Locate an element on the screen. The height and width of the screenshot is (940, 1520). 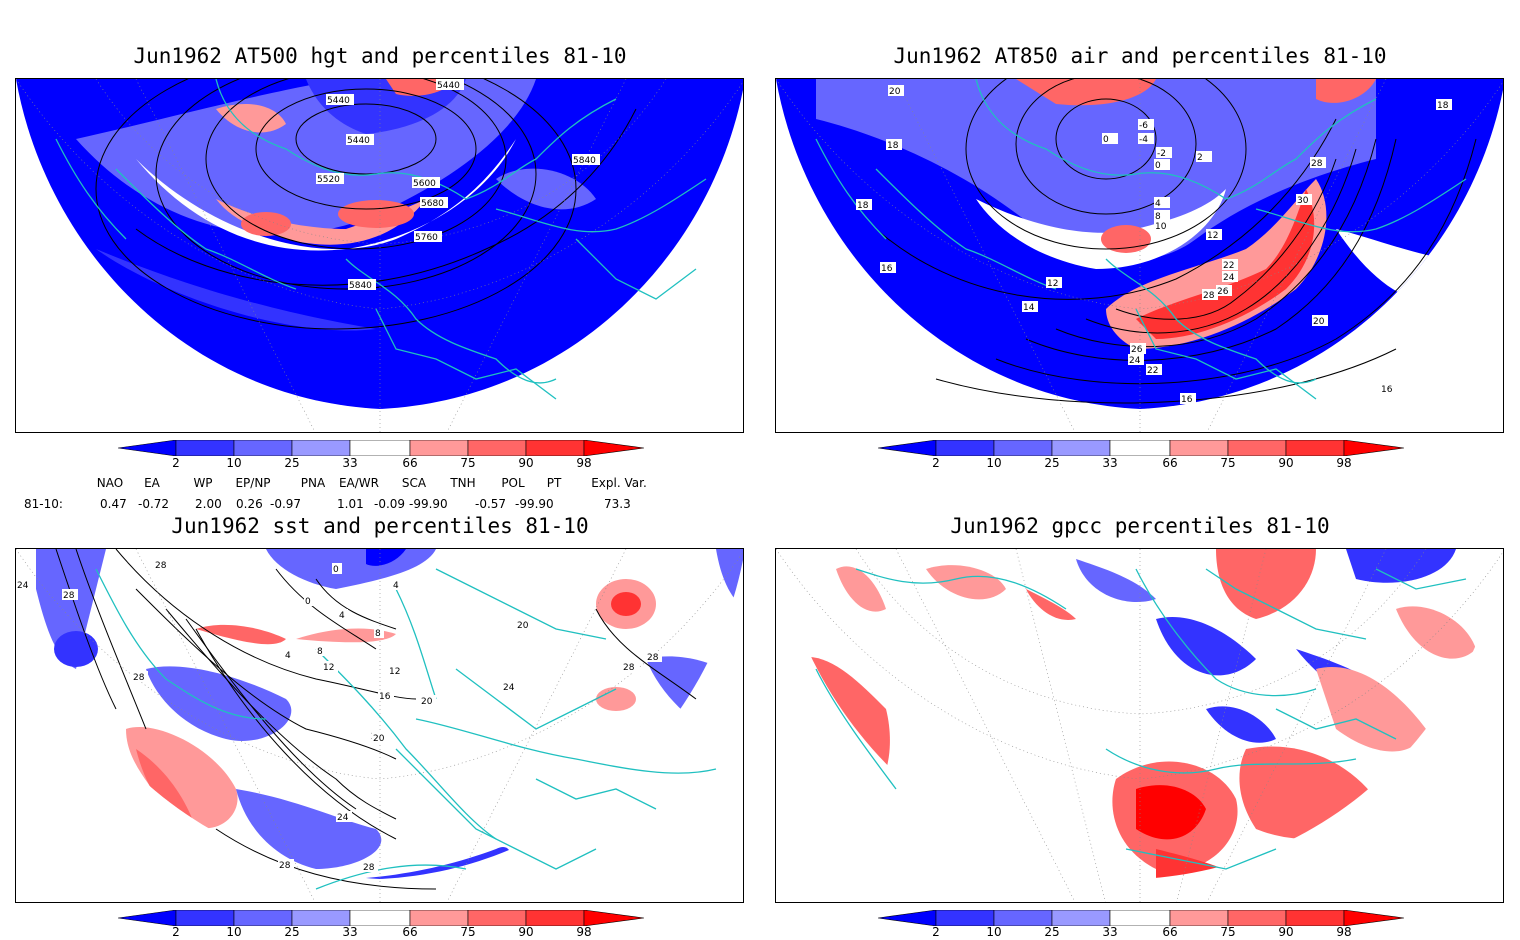
index-value: -0.57 is located at coordinates (491, 504).